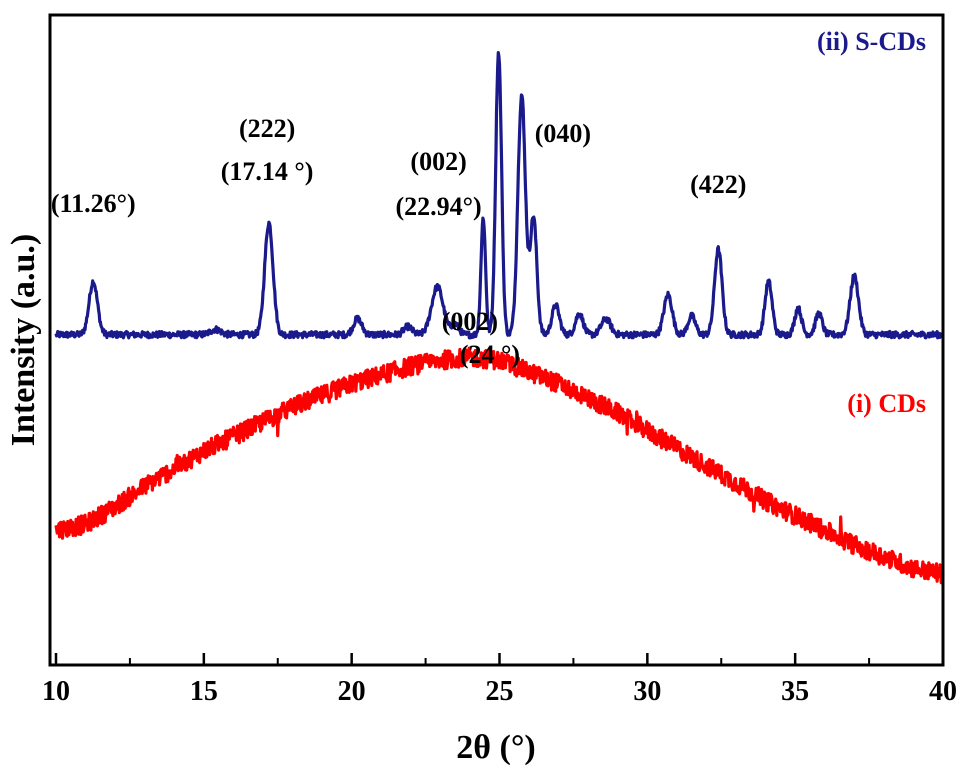  What do you see at coordinates (56, 691) in the screenshot?
I see `x-tick-label: 10` at bounding box center [56, 691].